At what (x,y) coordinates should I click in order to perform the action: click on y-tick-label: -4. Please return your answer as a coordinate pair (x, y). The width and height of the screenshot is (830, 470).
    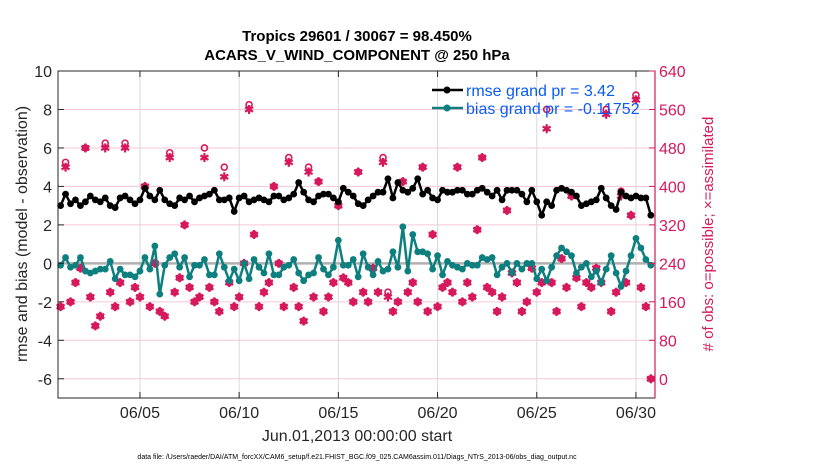
    Looking at the image, I should click on (45, 341).